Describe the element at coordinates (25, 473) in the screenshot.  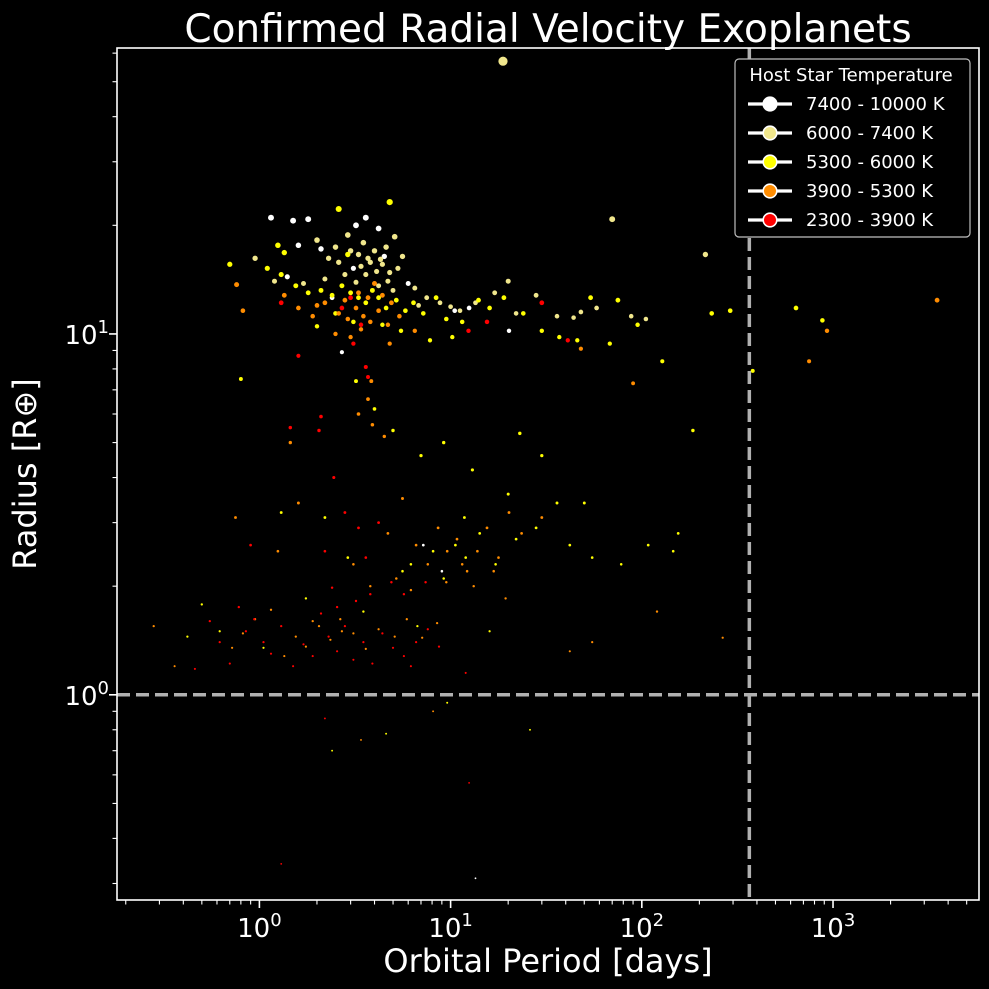
I see `y-axis-label: Radius [R⊕]` at that location.